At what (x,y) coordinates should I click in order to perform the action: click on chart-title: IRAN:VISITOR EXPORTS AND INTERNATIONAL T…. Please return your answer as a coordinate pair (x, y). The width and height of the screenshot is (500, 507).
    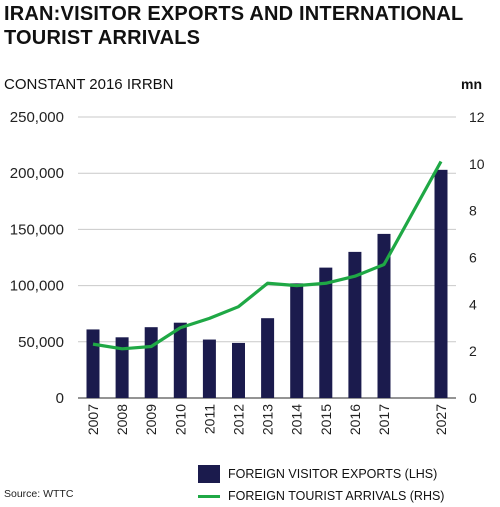
    Looking at the image, I should click on (234, 26).